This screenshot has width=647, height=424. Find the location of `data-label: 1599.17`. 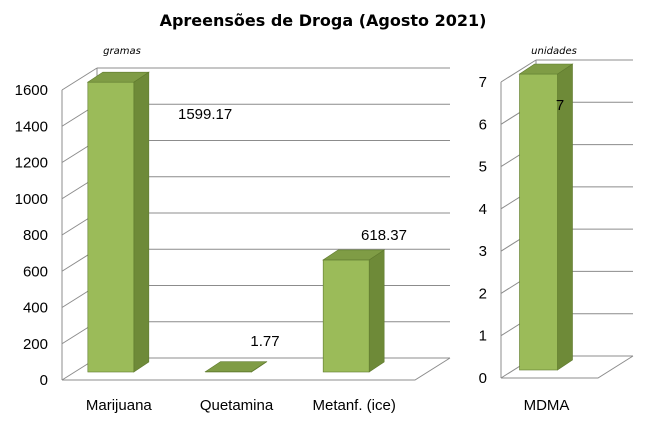

data-label: 1599.17 is located at coordinates (205, 114).